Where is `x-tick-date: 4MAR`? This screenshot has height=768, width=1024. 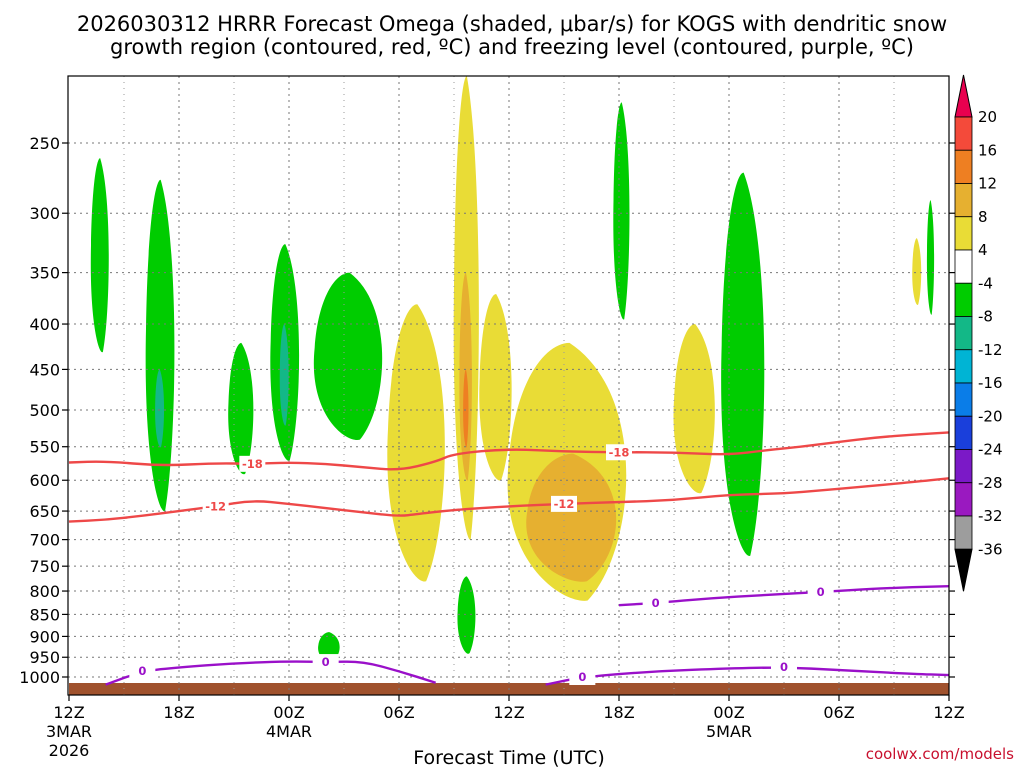 x-tick-date: 4MAR is located at coordinates (289, 731).